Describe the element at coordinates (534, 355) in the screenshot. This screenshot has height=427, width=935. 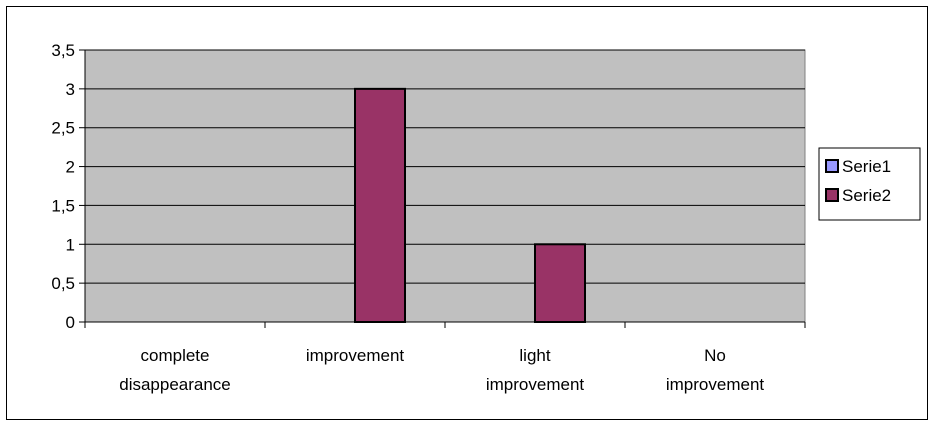
I see `x-category-label-line: light` at that location.